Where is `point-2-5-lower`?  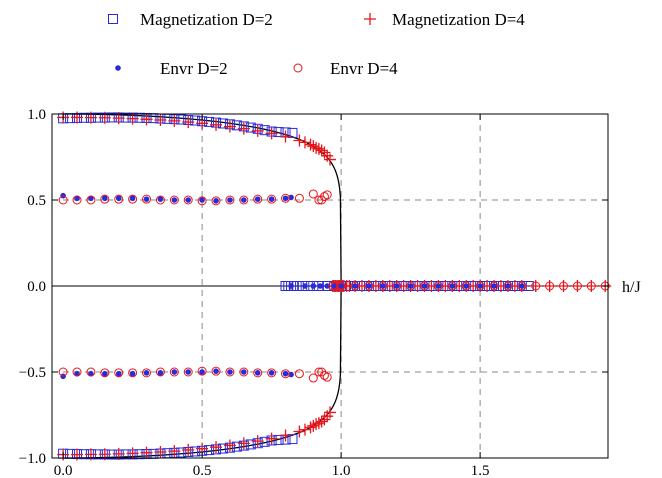 point-2-5-lower is located at coordinates (132, 373).